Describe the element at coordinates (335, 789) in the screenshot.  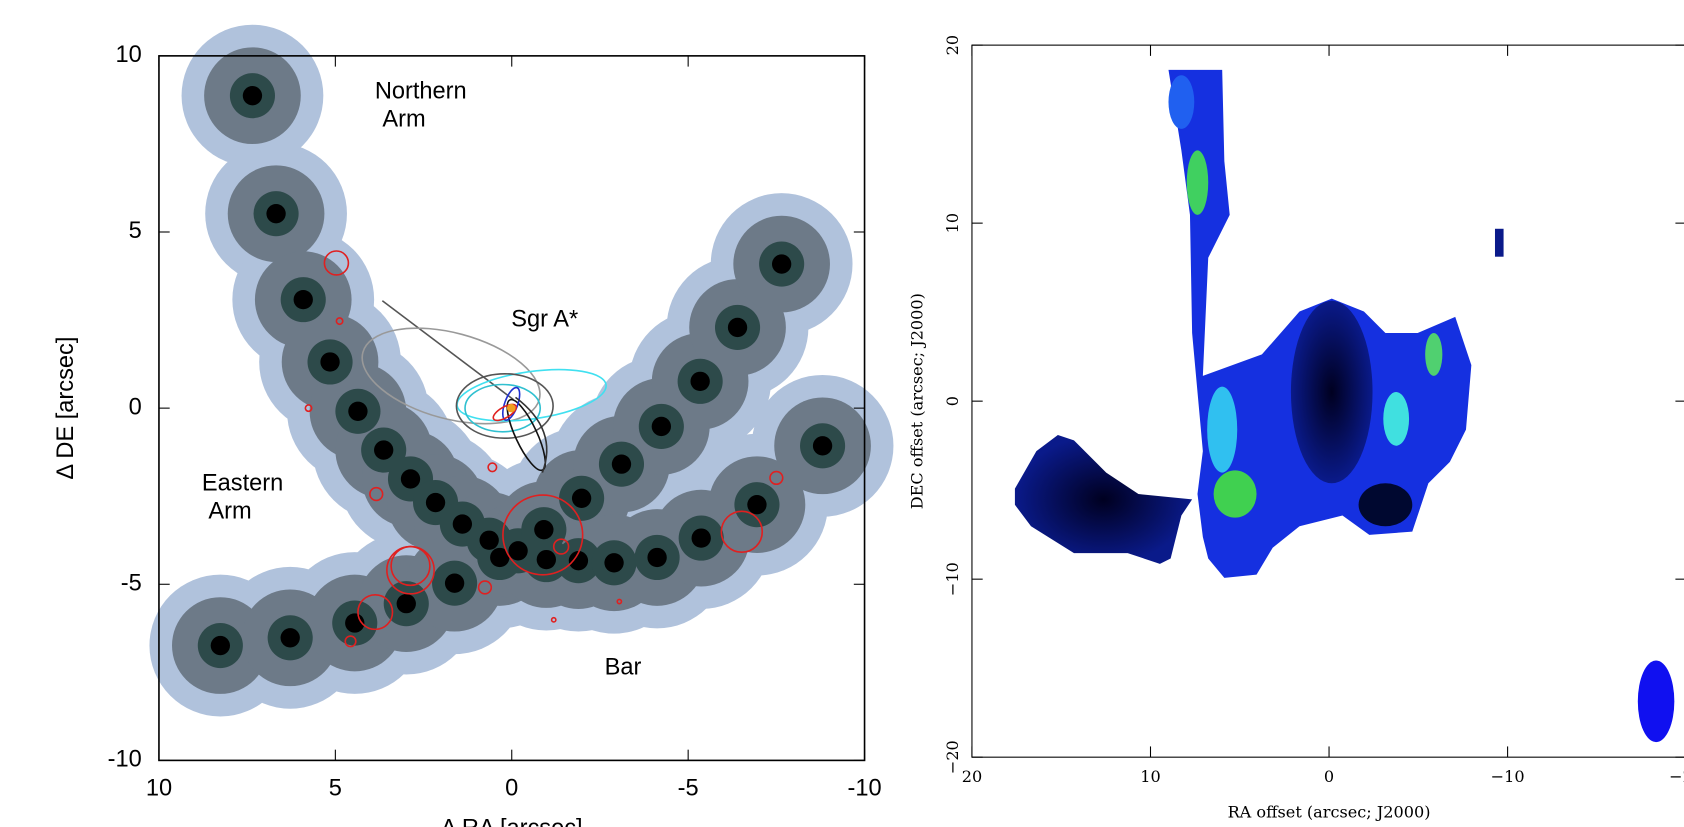
I see `x-tick-label: 5` at that location.